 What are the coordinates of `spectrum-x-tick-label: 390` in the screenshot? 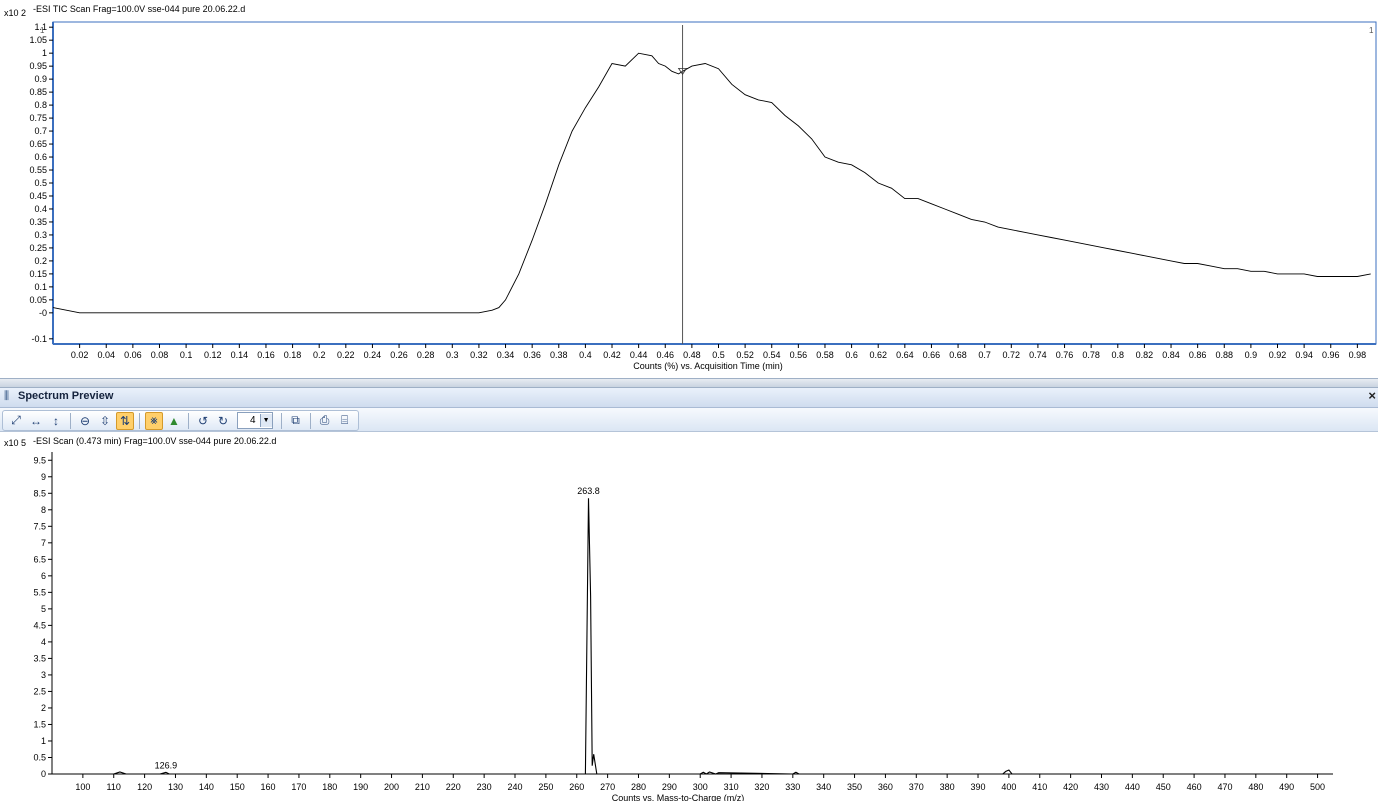 It's located at (978, 787).